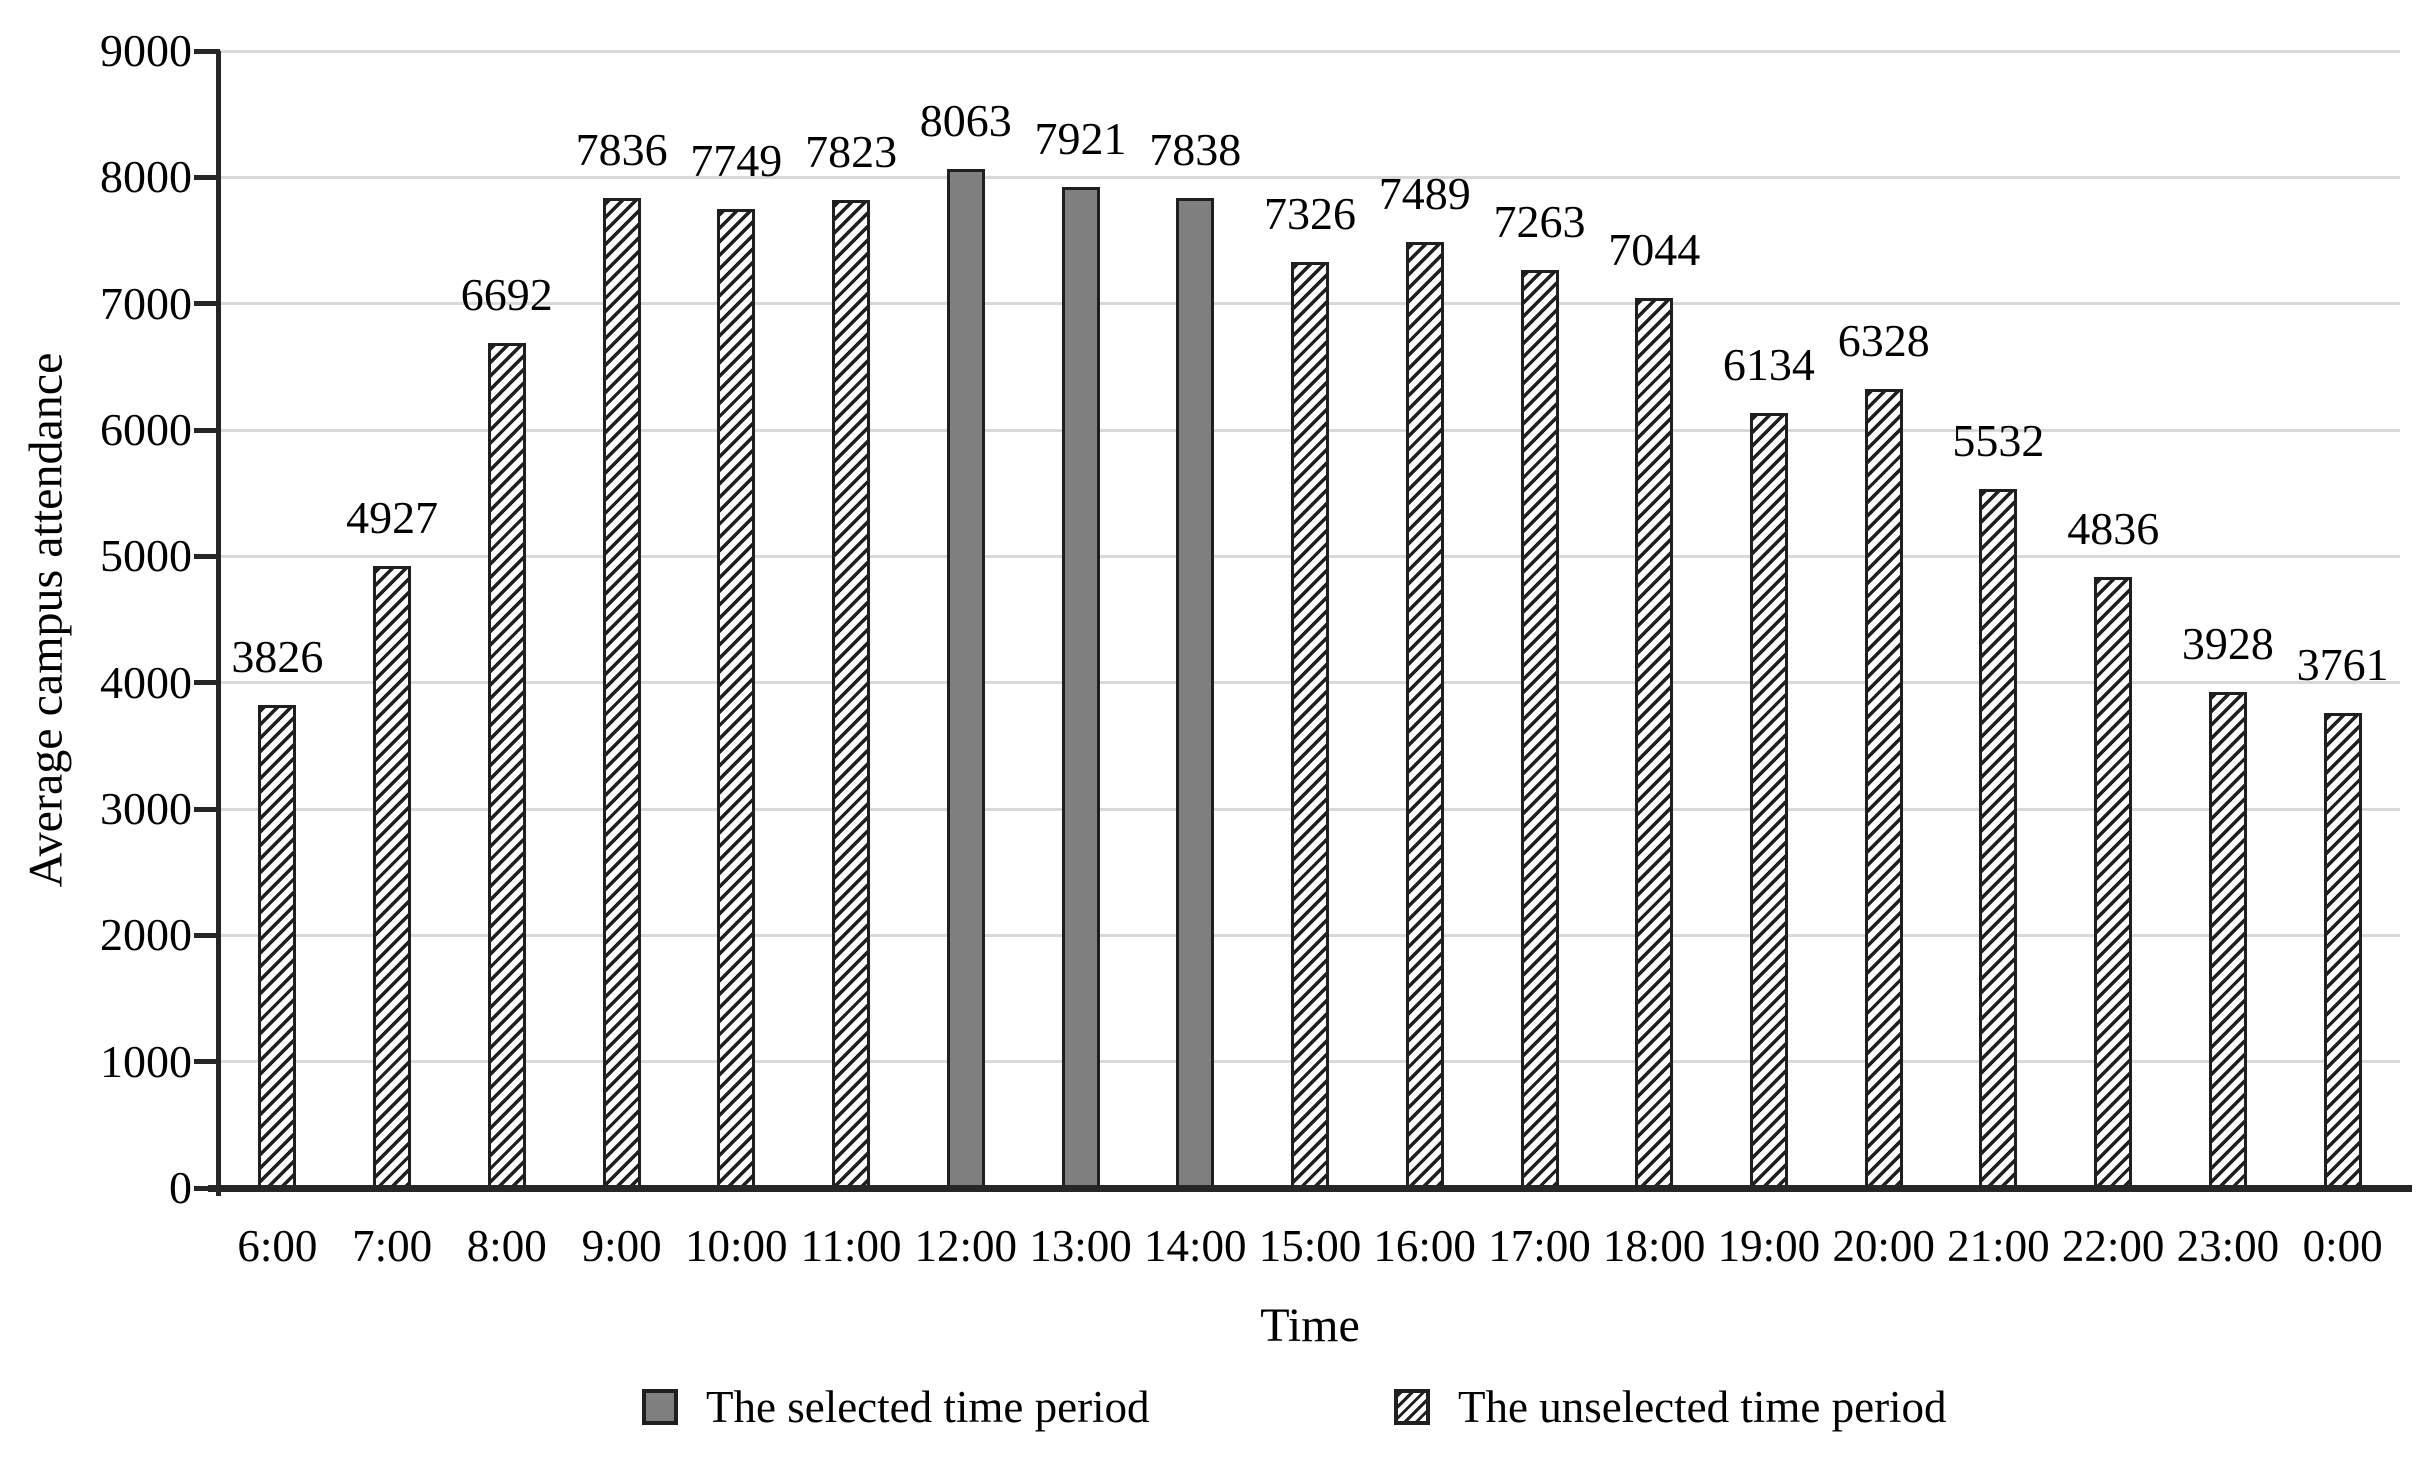 The width and height of the screenshot is (2431, 1457). Describe the element at coordinates (392, 1246) in the screenshot. I see `x-axis-tick-label-7:00: 7:00` at that location.